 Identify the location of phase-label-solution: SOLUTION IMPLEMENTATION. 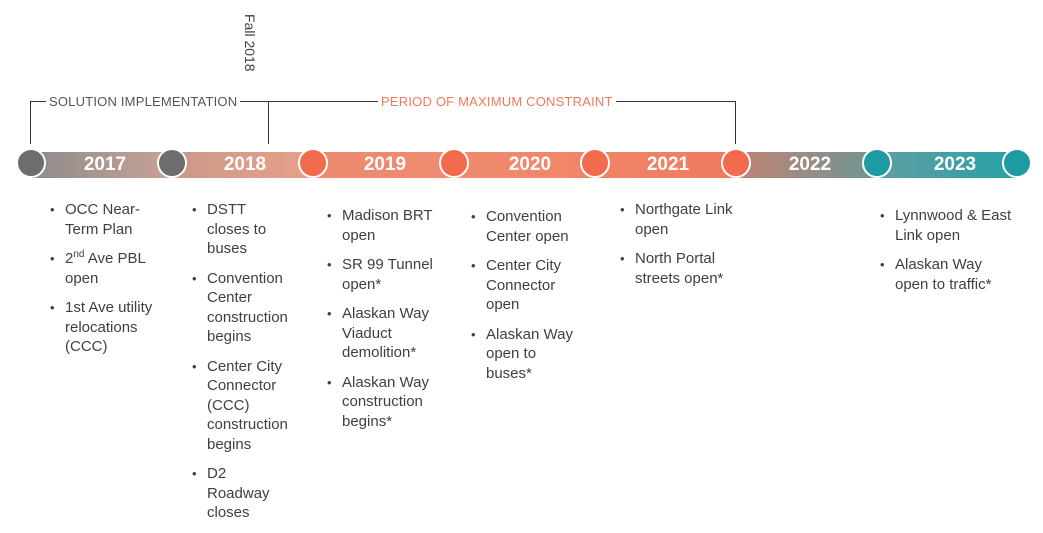
(143, 101).